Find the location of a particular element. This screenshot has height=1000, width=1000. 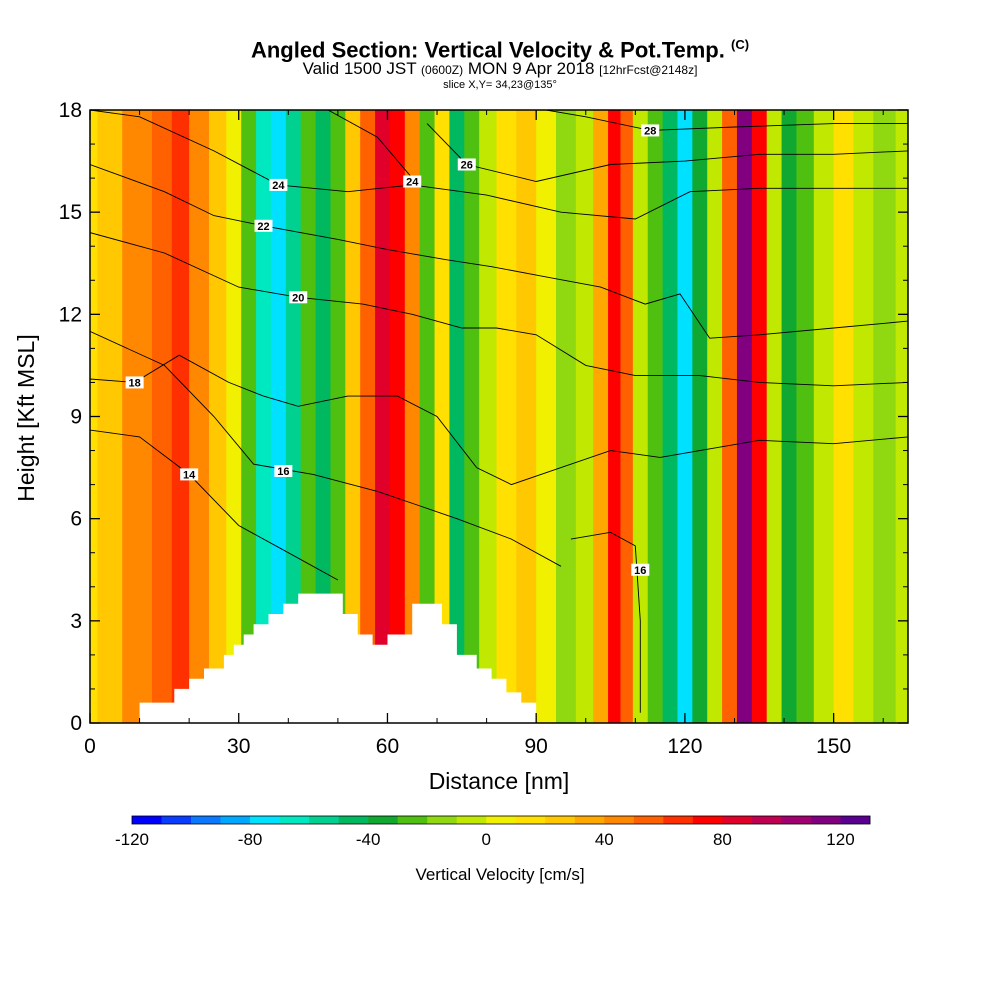

contour-label: 22 is located at coordinates (263, 227).